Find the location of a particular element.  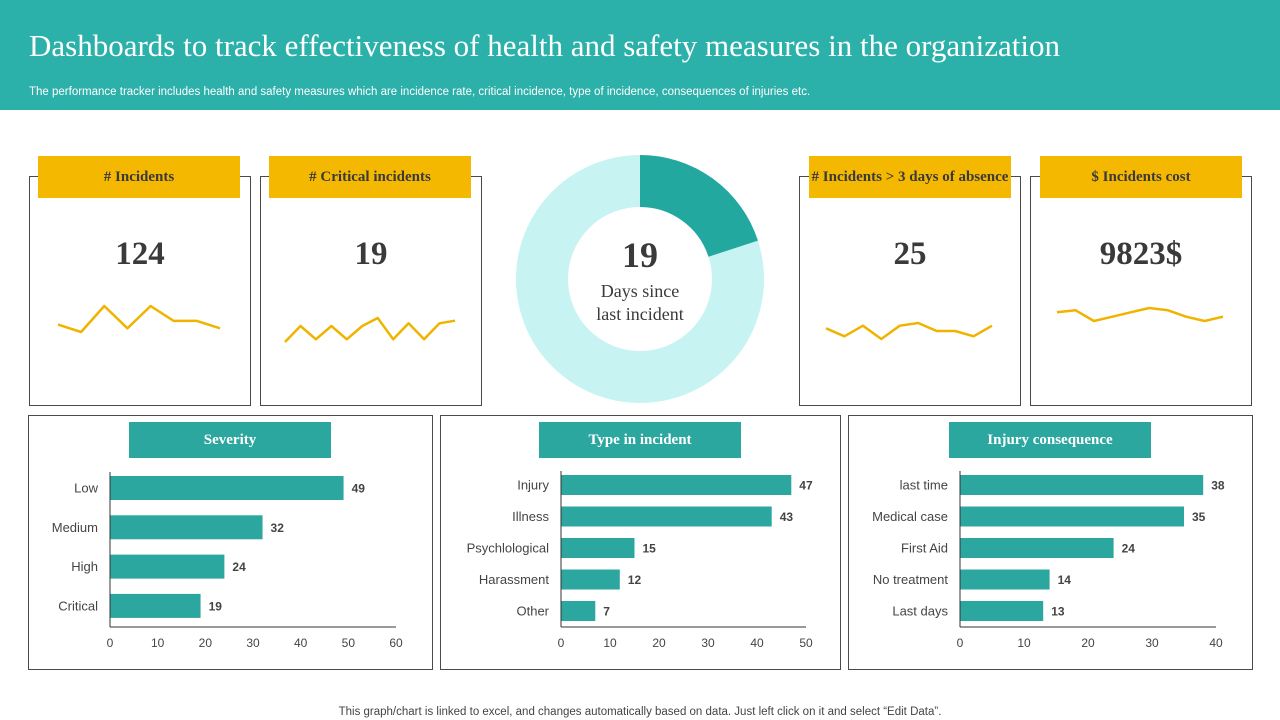

severity-title: Severity is located at coordinates (230, 440).